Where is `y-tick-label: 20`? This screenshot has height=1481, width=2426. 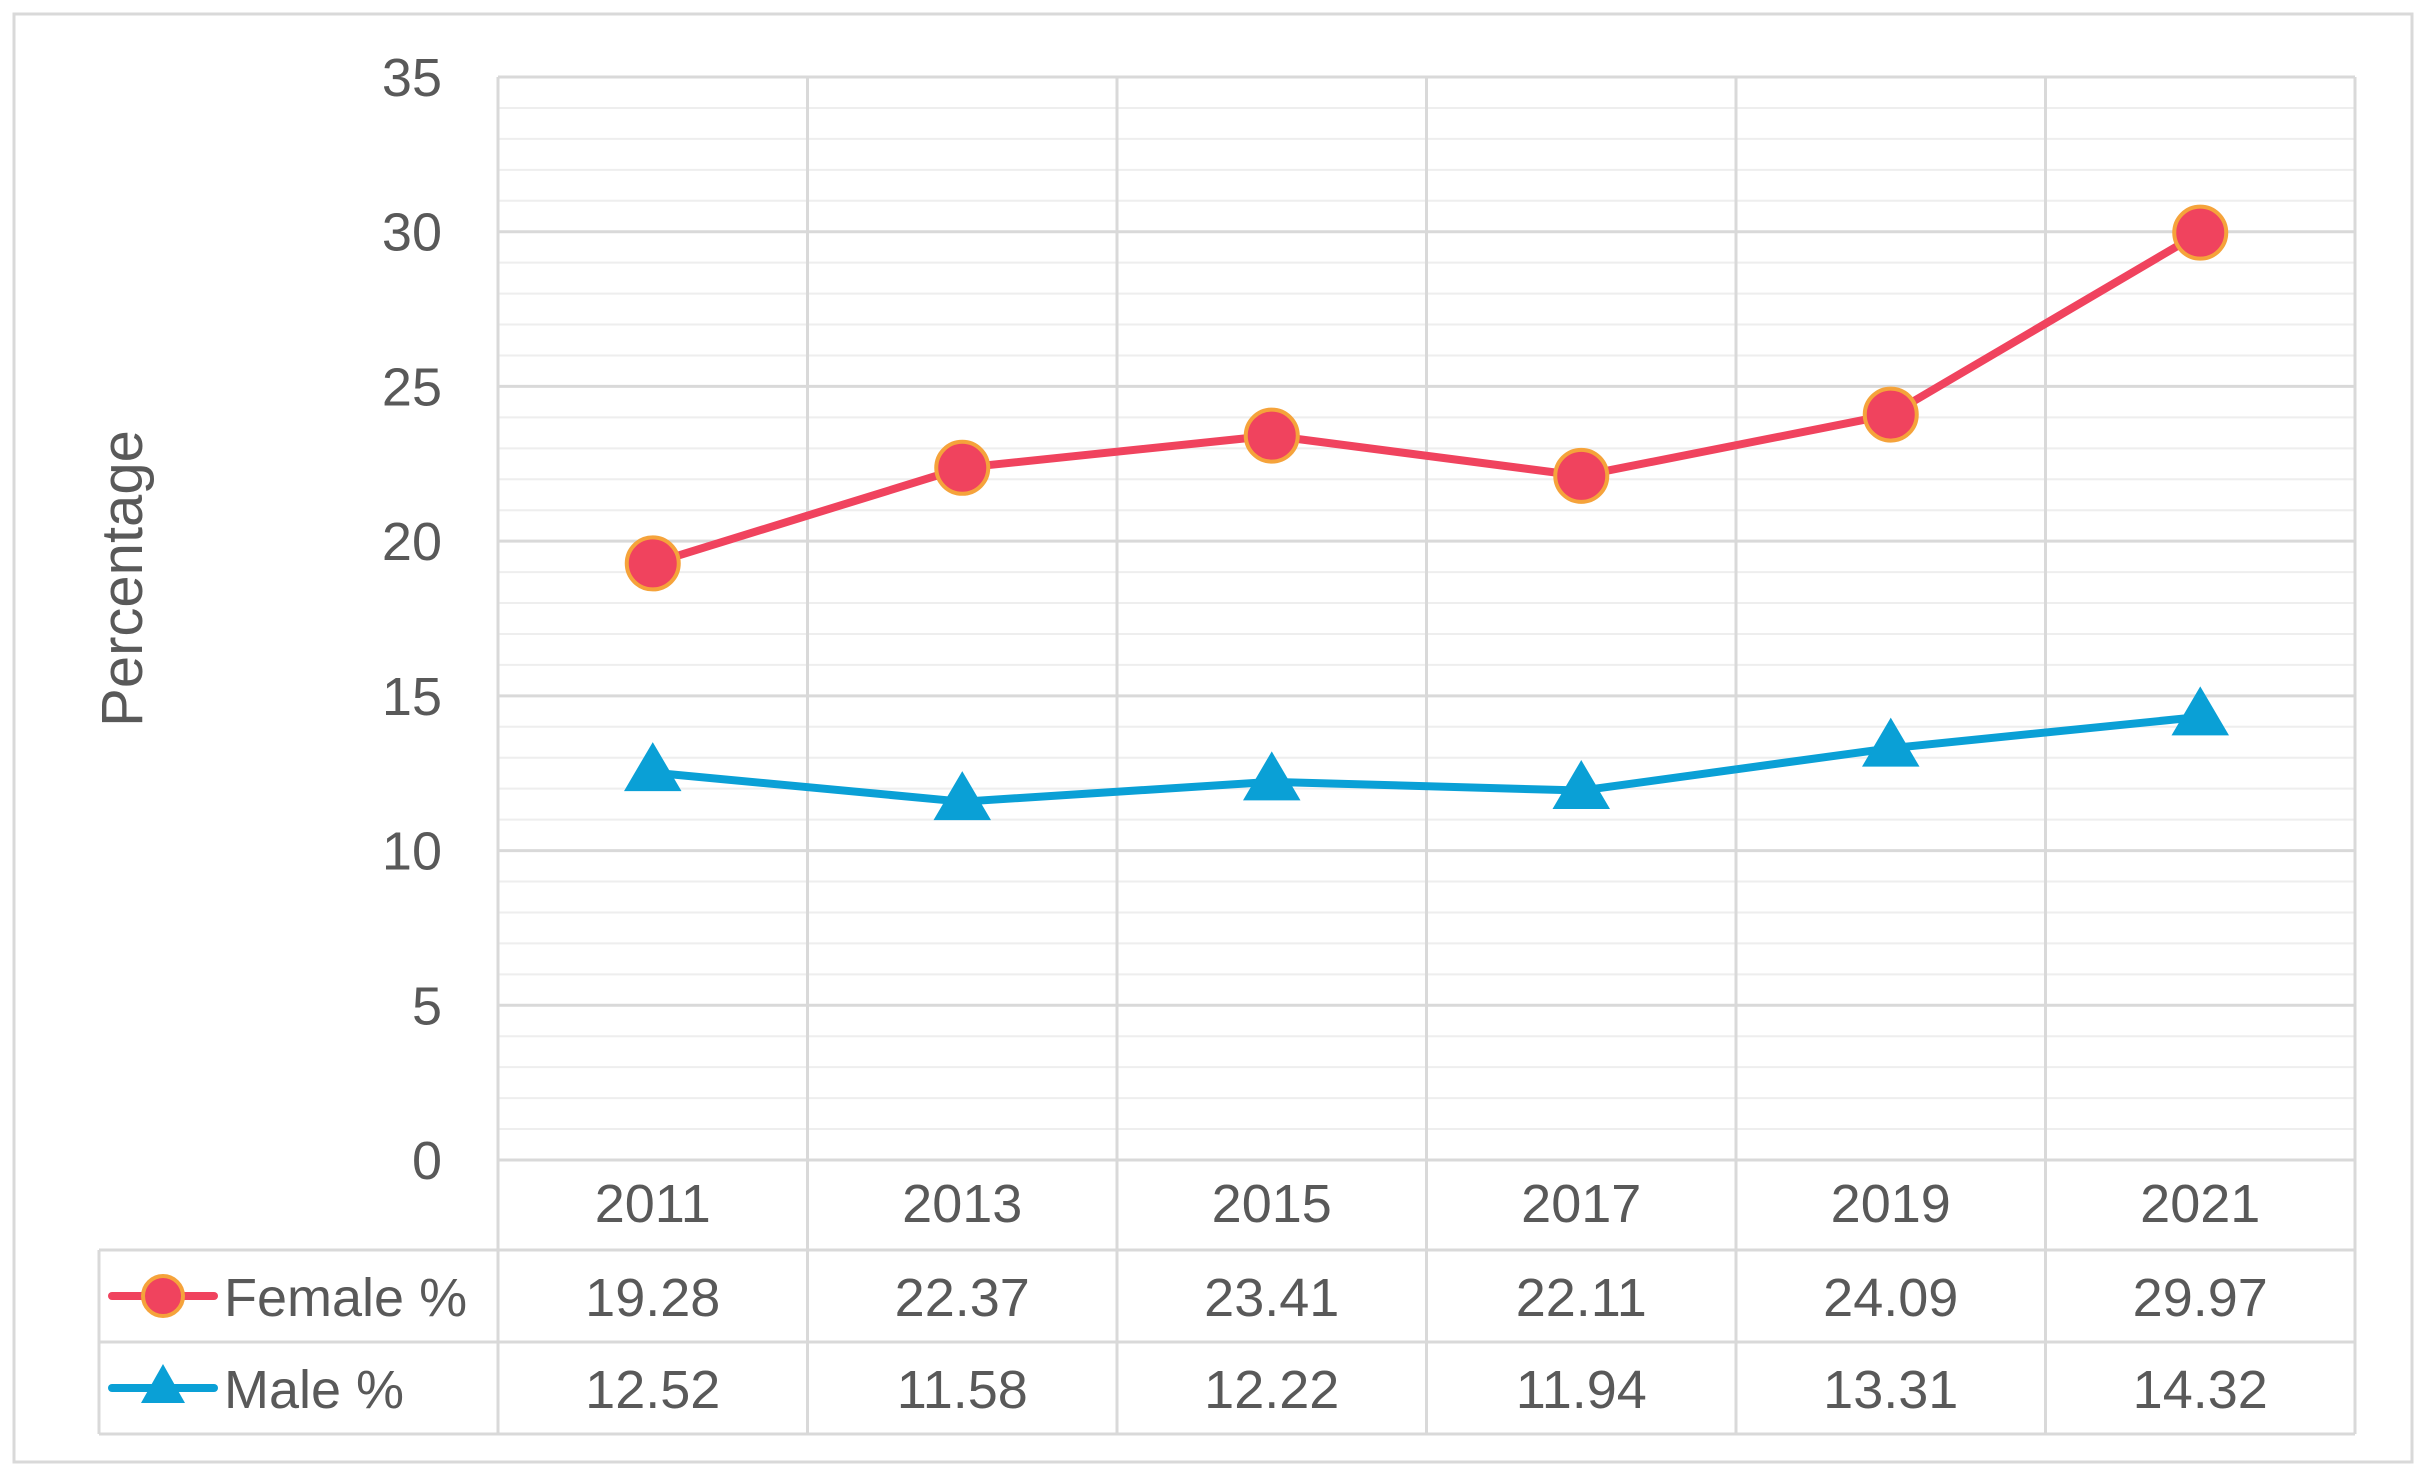
y-tick-label: 20 is located at coordinates (412, 542).